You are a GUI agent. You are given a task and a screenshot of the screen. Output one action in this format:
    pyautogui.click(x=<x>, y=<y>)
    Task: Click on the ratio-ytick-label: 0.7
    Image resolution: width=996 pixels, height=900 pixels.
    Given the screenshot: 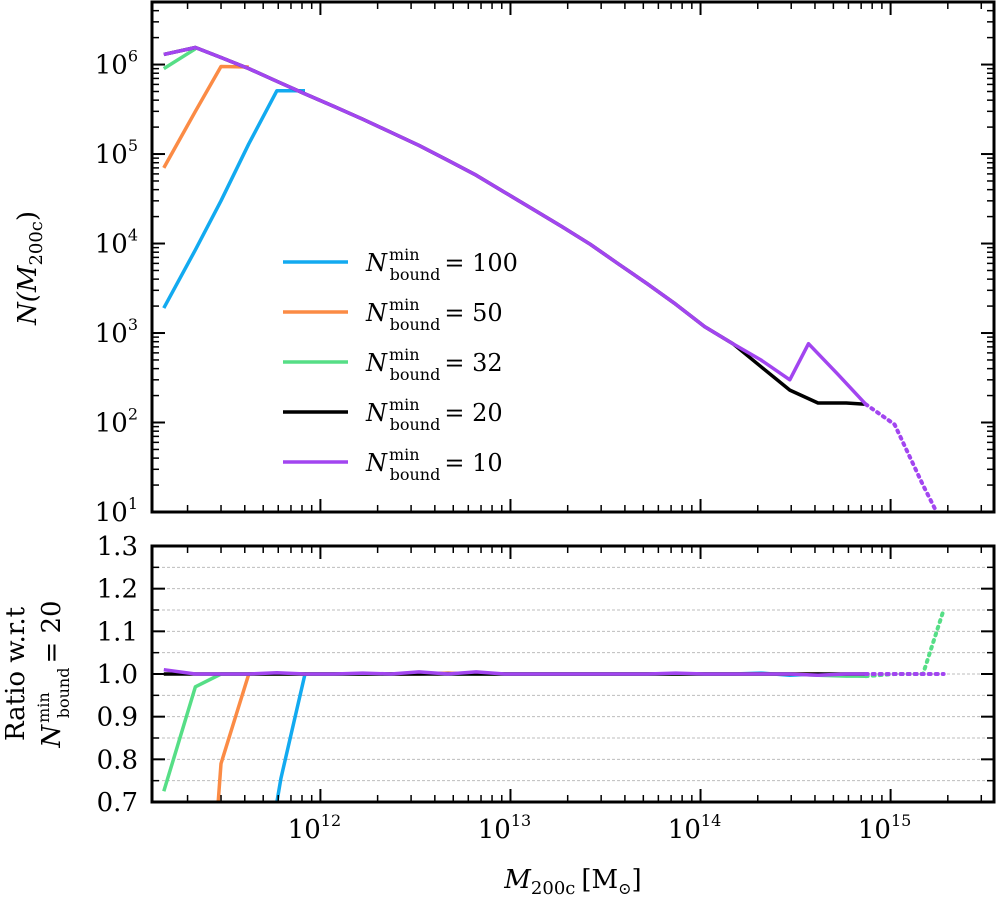 What is the action you would take?
    pyautogui.click(x=117, y=803)
    